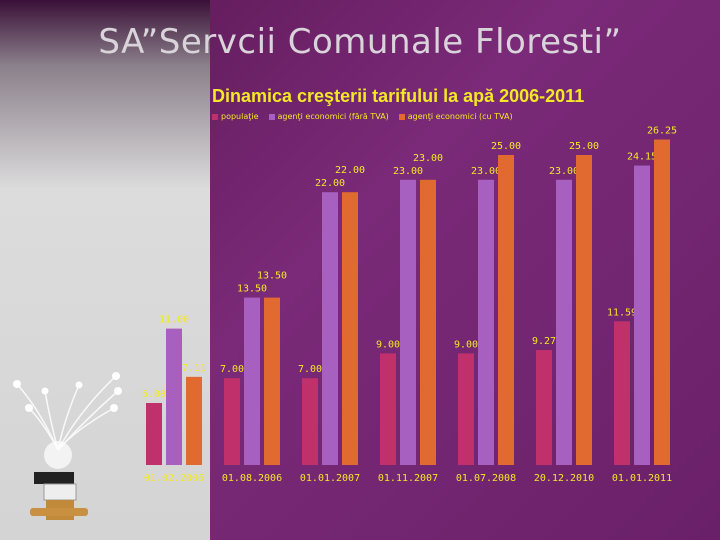 This screenshot has height=540, width=720. What do you see at coordinates (67, 446) in the screenshot?
I see `water-meter-illustration` at bounding box center [67, 446].